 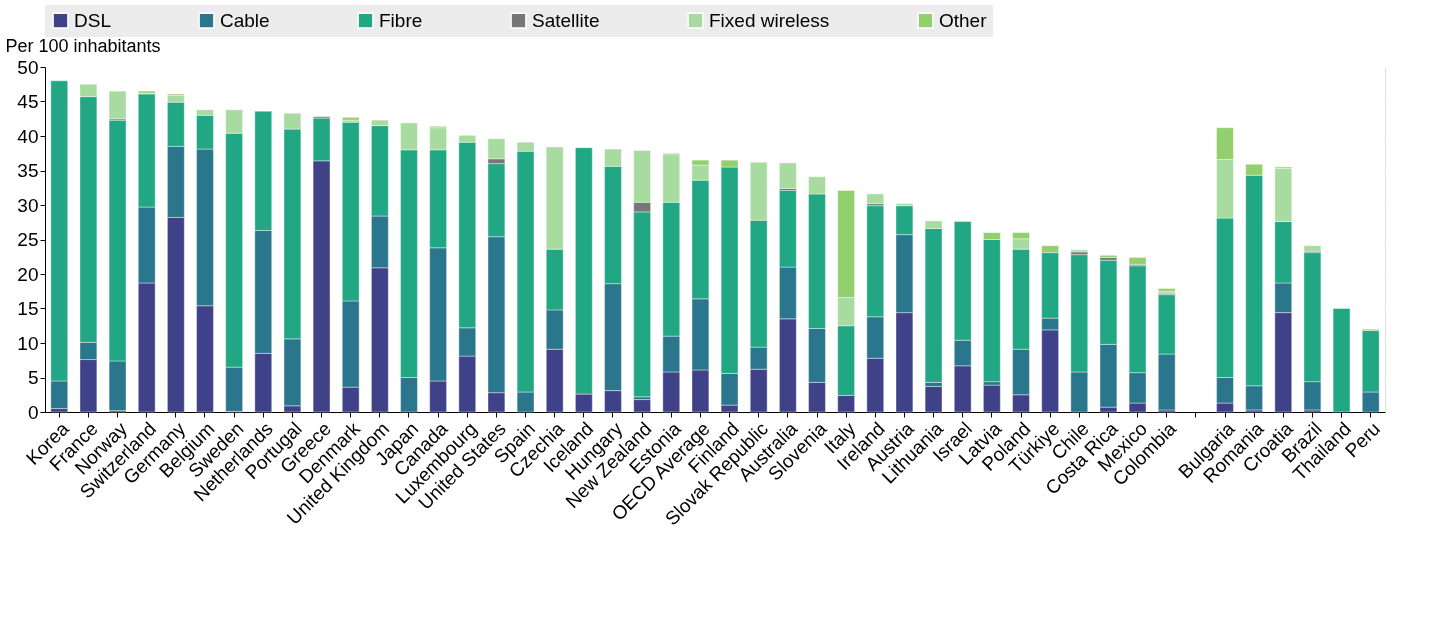 I want to click on y-tick-label: 25, so click(x=28, y=239).